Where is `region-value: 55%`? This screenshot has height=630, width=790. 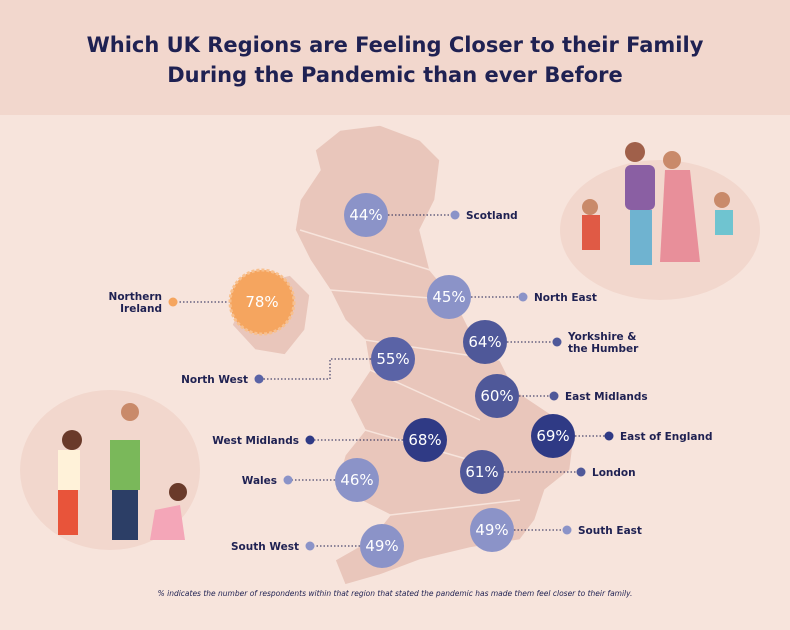 region-value: 55% is located at coordinates (392, 359).